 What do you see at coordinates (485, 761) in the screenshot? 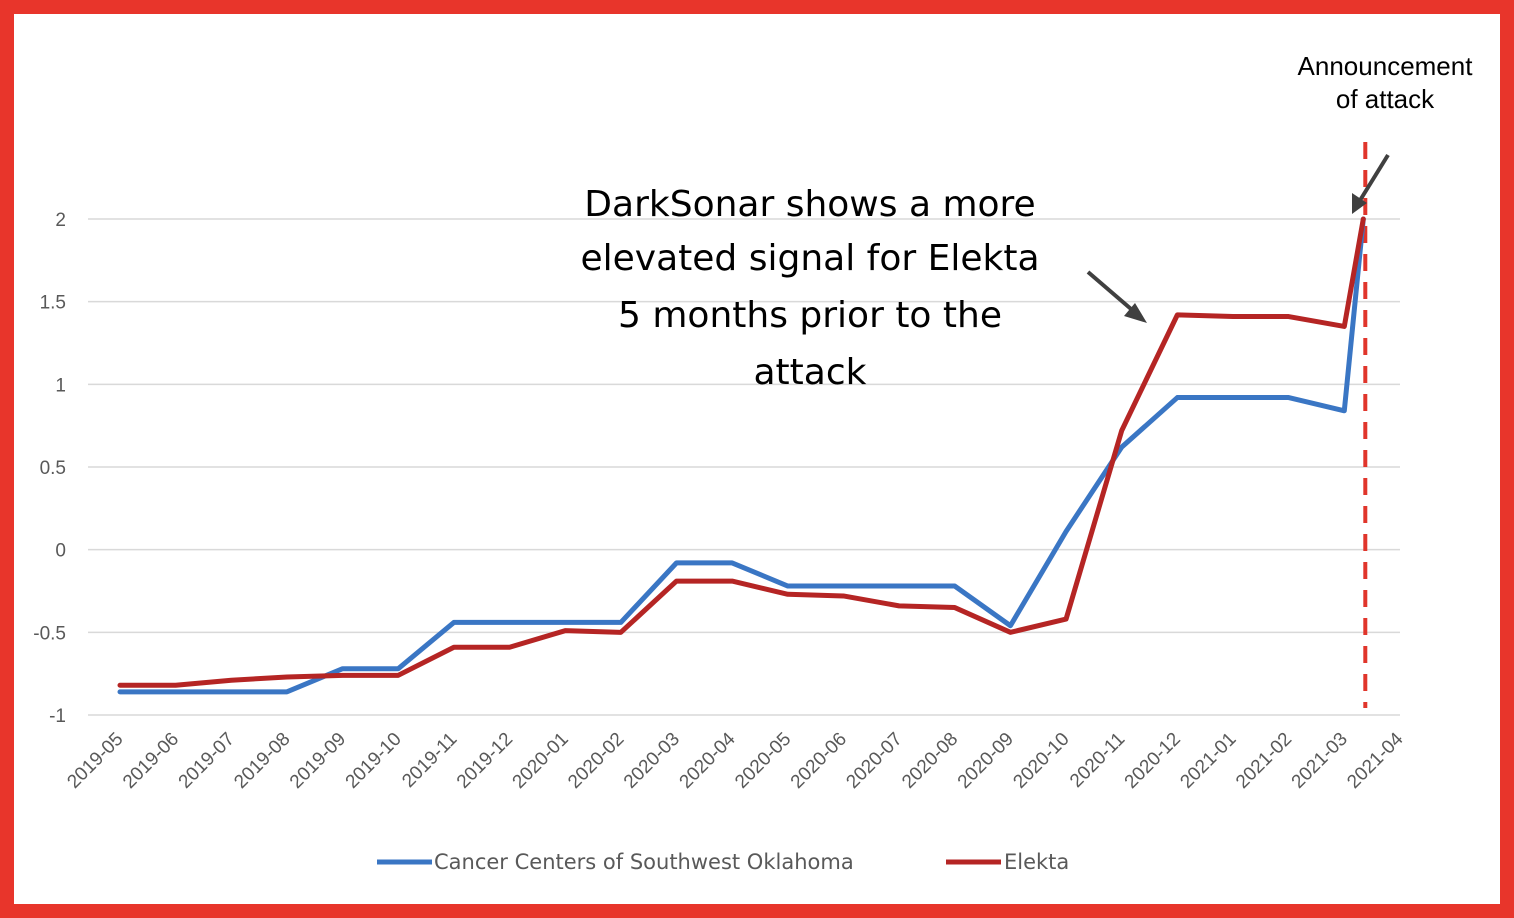
I see `x-tick-label: 2019-12` at bounding box center [485, 761].